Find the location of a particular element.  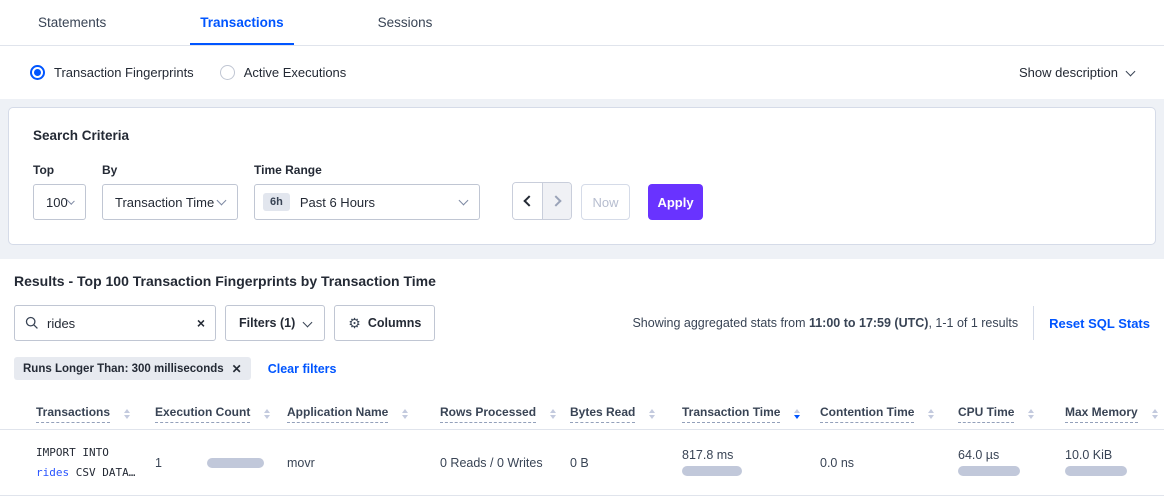

by-select: Transaction Time is located at coordinates (170, 202).